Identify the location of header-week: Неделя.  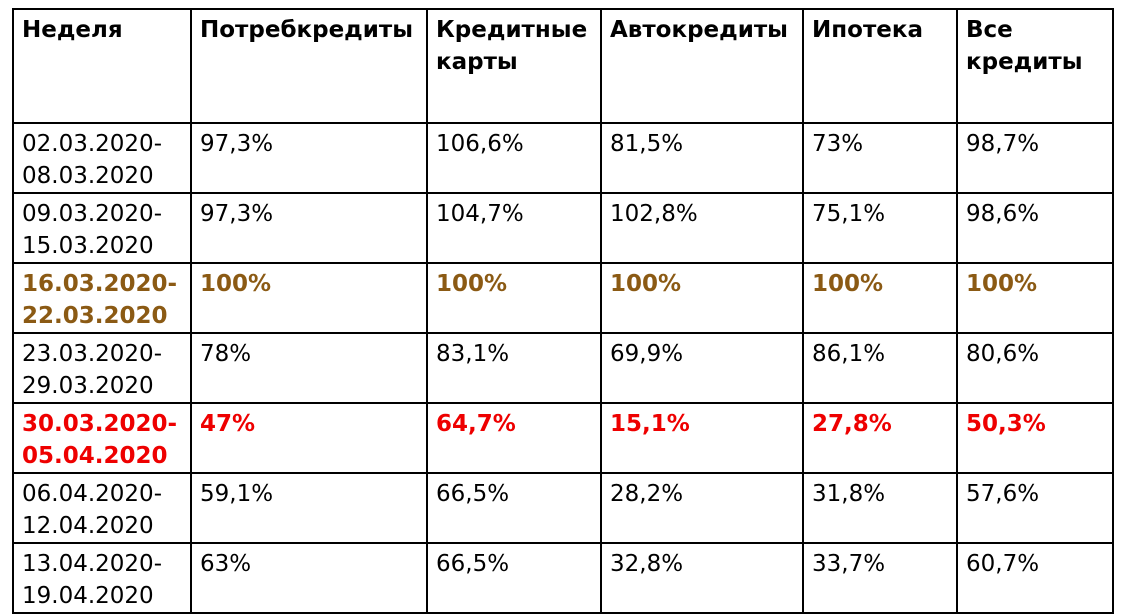
(102, 66).